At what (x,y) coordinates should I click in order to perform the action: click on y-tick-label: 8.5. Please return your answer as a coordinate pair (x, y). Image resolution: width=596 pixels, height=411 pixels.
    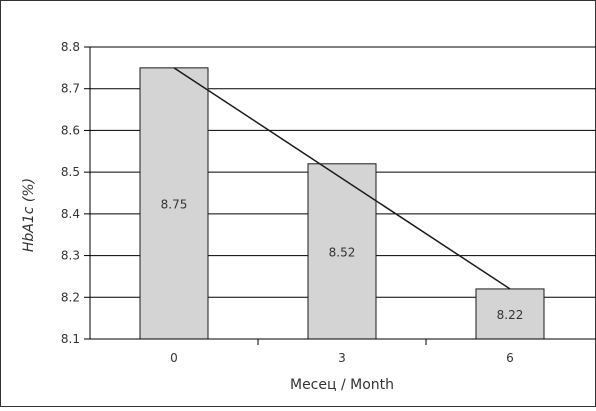
    Looking at the image, I should click on (70, 172).